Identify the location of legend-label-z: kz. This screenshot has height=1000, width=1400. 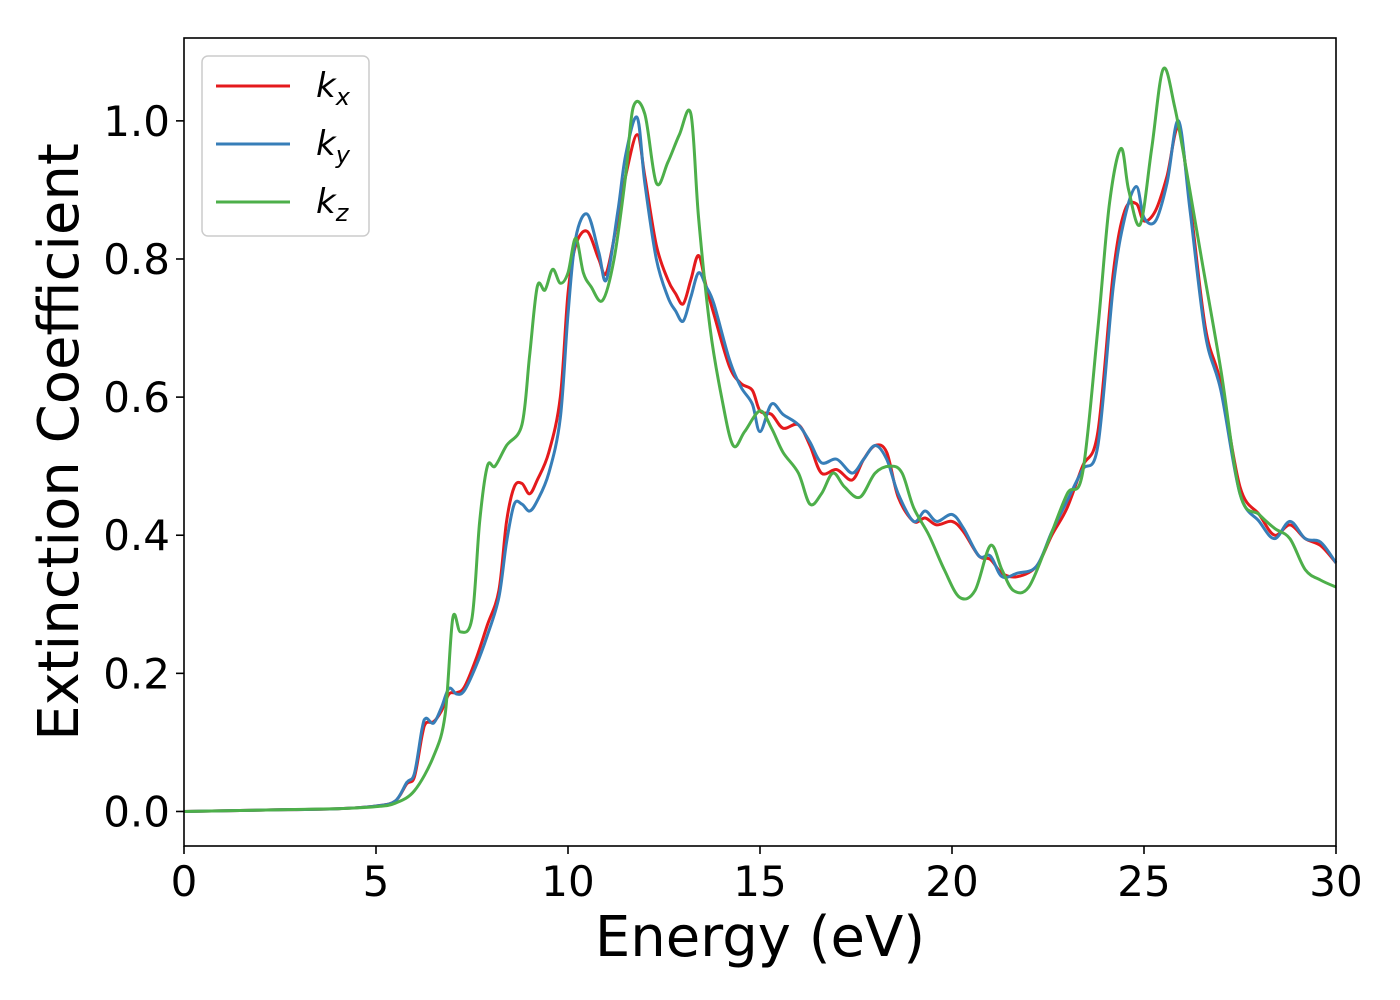
(333, 204).